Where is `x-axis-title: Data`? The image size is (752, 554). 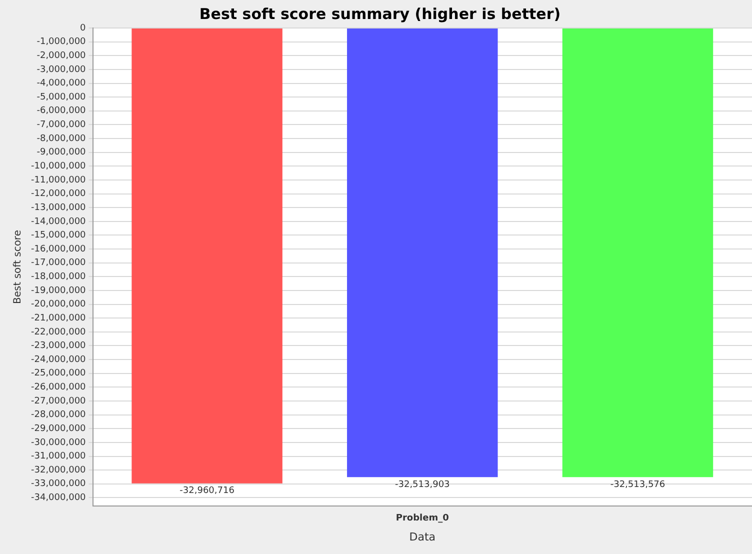
x-axis-title: Data is located at coordinates (422, 537).